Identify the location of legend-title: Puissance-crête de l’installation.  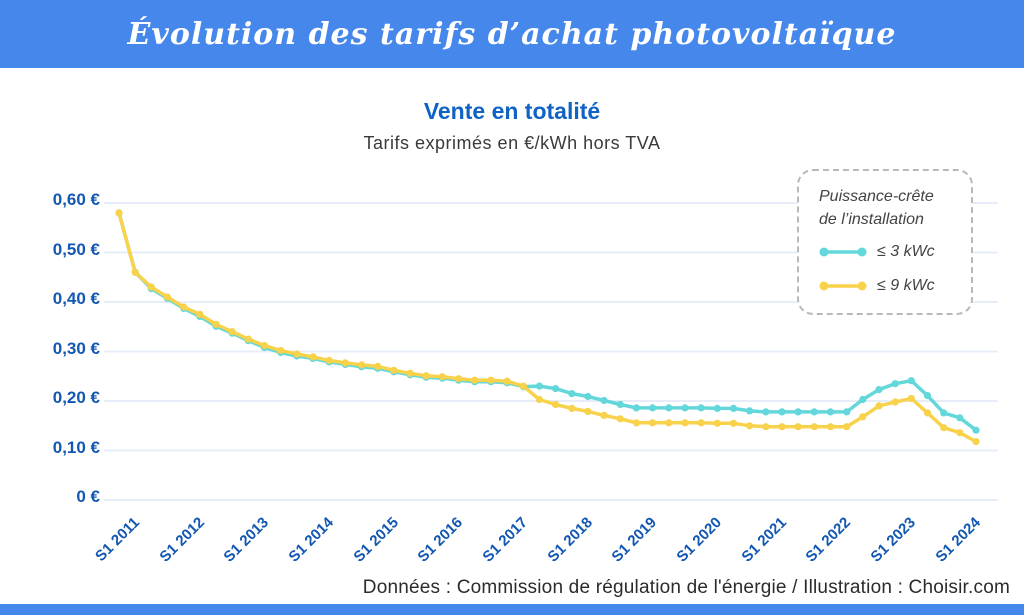
(876, 208).